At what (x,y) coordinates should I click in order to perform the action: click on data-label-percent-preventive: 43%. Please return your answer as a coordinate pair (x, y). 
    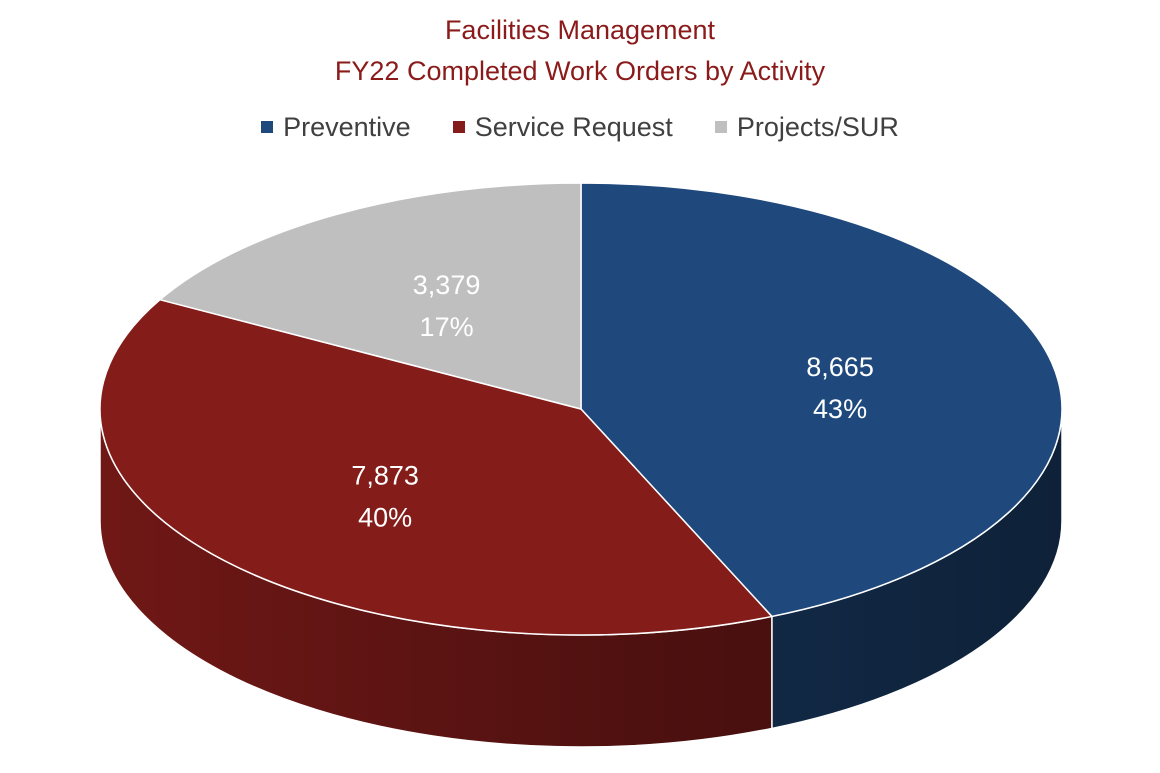
    Looking at the image, I should click on (840, 409).